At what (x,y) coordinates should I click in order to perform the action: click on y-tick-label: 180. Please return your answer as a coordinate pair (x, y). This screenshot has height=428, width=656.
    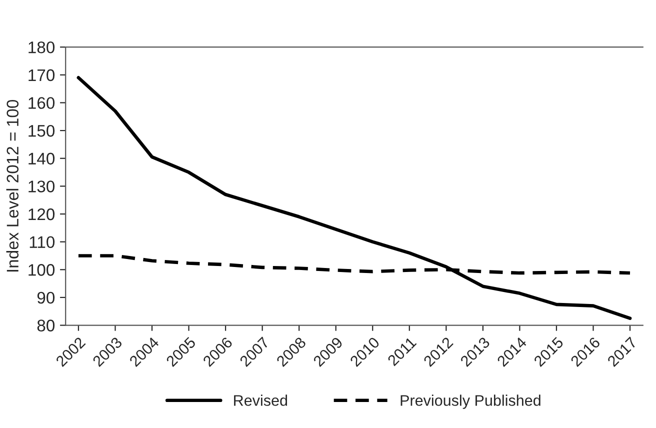
    Looking at the image, I should click on (41, 47).